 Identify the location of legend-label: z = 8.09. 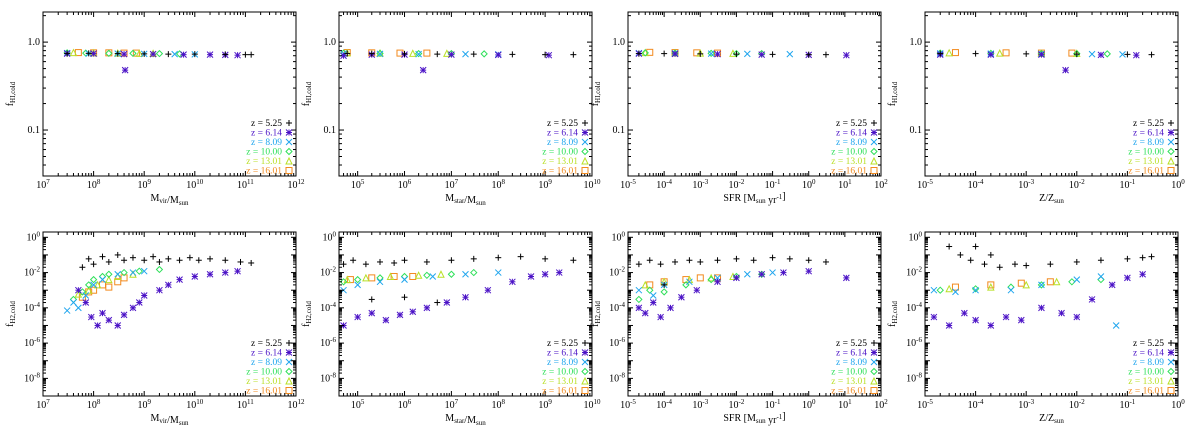
(851, 143).